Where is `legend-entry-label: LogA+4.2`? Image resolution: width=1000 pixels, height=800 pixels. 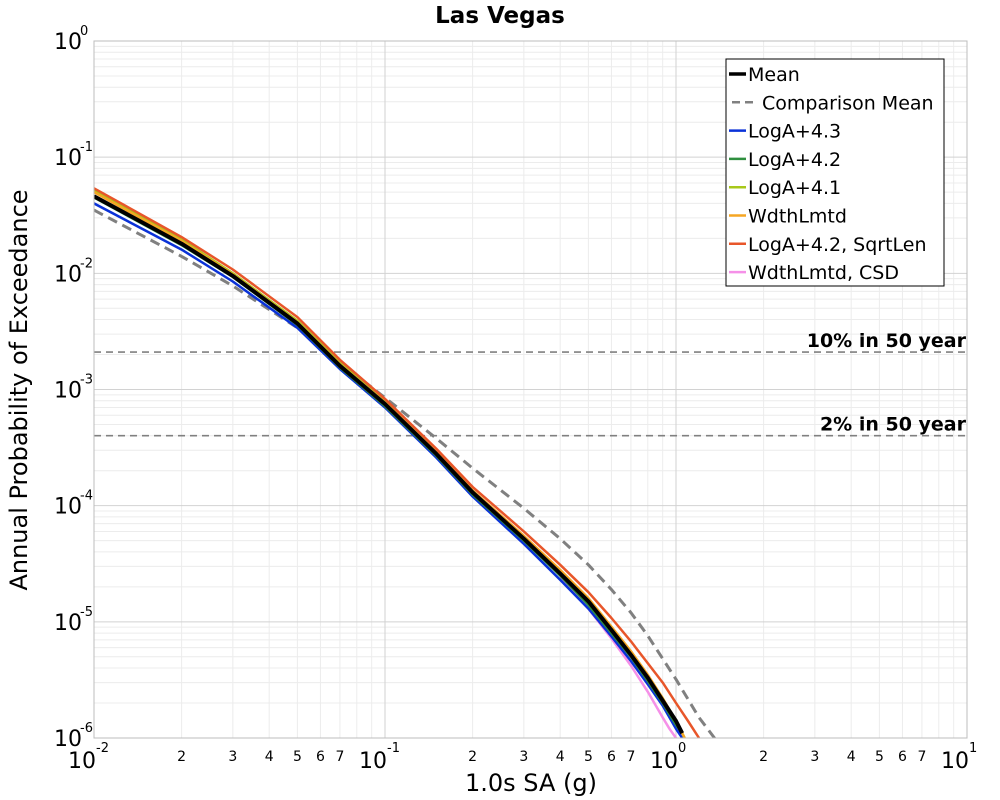
legend-entry-label: LogA+4.2 is located at coordinates (794, 160).